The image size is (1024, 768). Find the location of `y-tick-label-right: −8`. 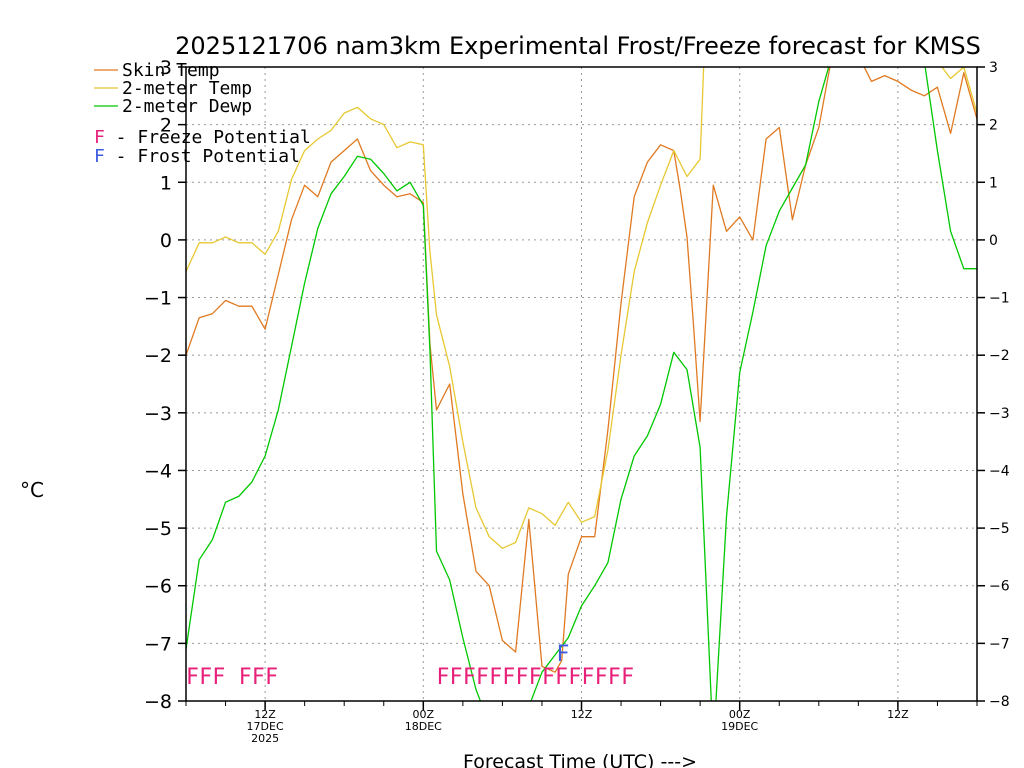

y-tick-label-right: −8 is located at coordinates (999, 702).